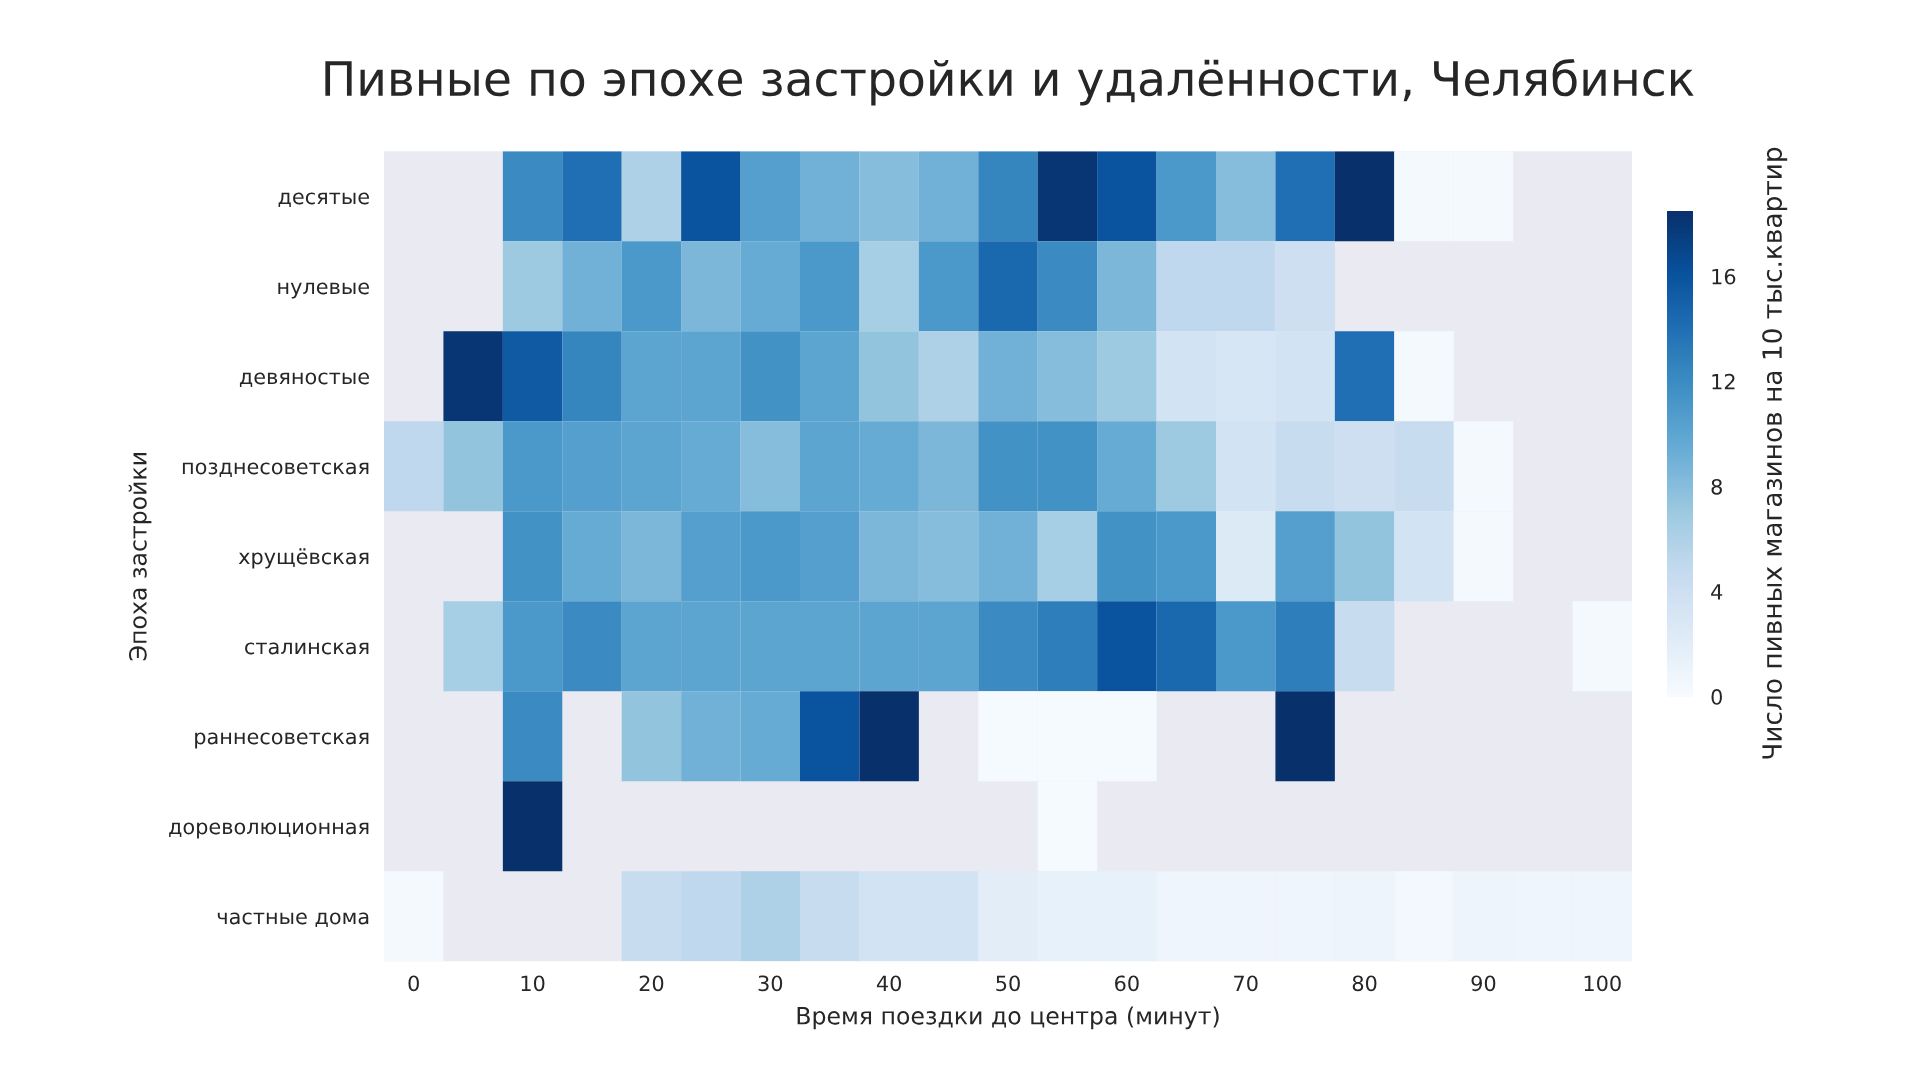 This screenshot has width=1920, height=1080. I want to click on color-bar-title: Число пивных магазинов на 10 тыс.квартир, so click(1775, 453).